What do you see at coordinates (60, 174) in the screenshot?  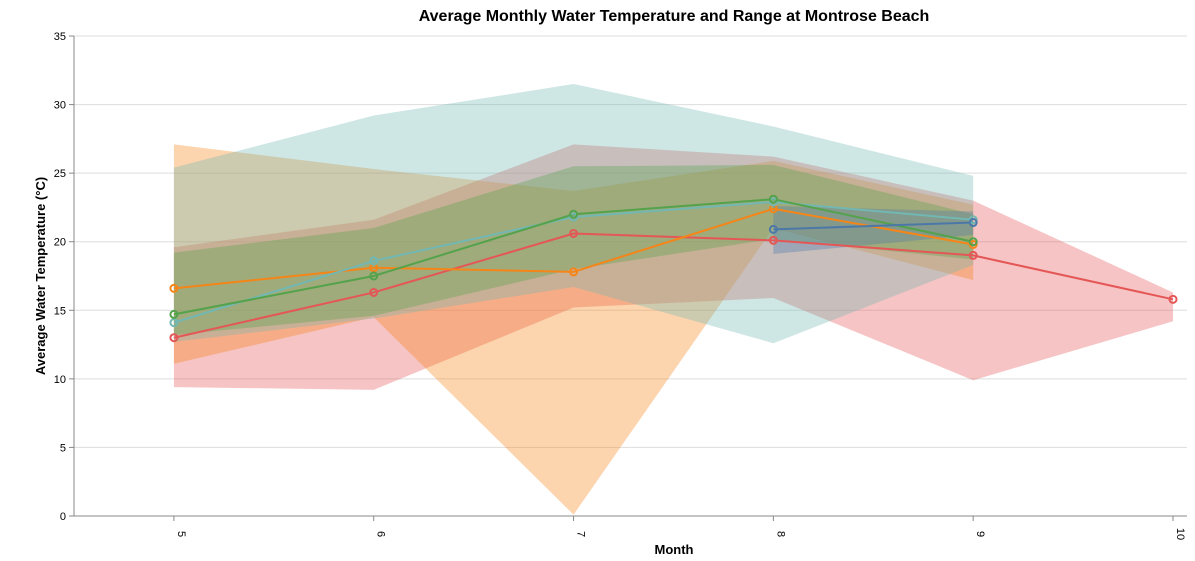 I see `y-tick-label: 25` at bounding box center [60, 174].